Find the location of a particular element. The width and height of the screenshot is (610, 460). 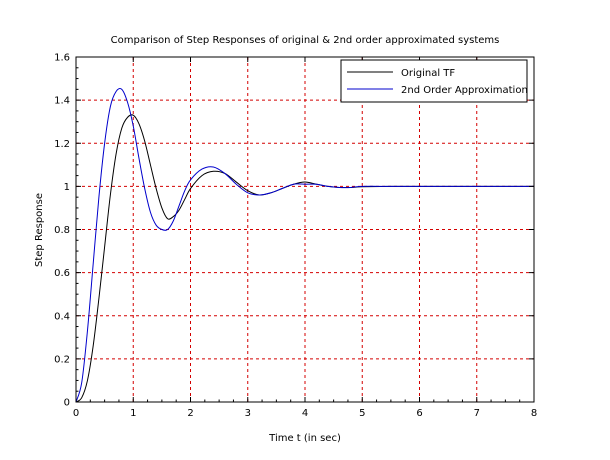

x-tick-label: 7 is located at coordinates (477, 413).